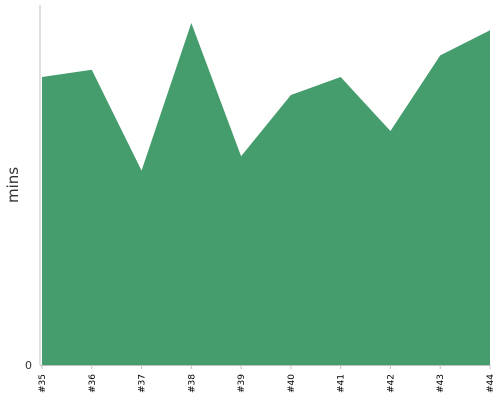 The image size is (500, 400). What do you see at coordinates (342, 383) in the screenshot?
I see `x-tick-label: #41` at bounding box center [342, 383].